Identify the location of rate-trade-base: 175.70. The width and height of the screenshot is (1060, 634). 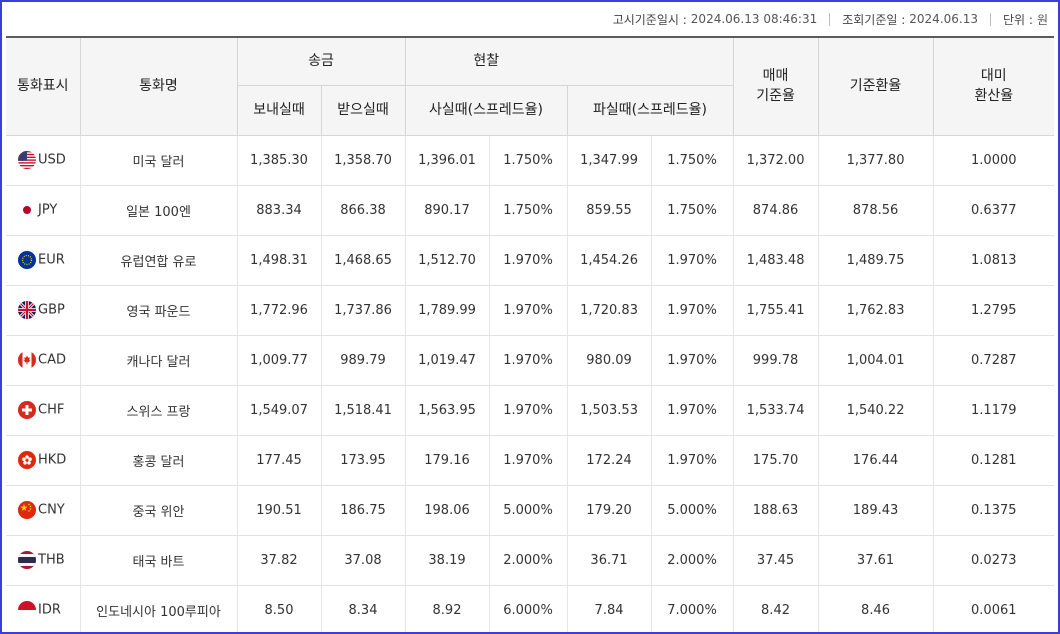
(776, 460).